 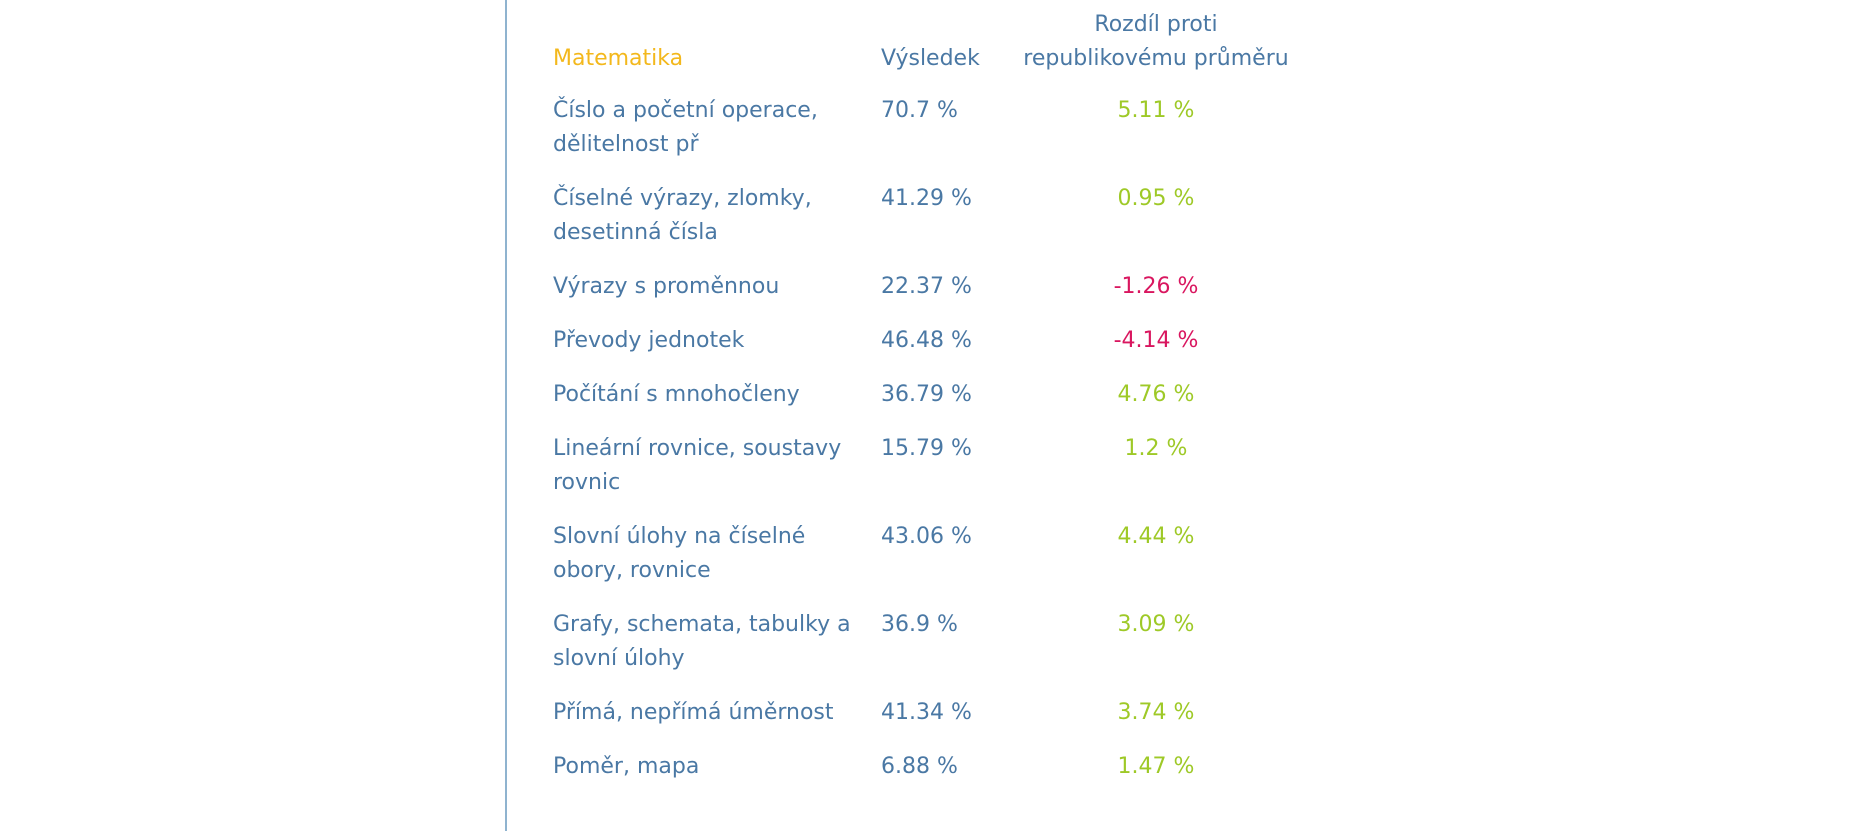 What do you see at coordinates (1156, 41) in the screenshot?
I see `difference-column-header: Rozdíl proti republikovému průměru` at bounding box center [1156, 41].